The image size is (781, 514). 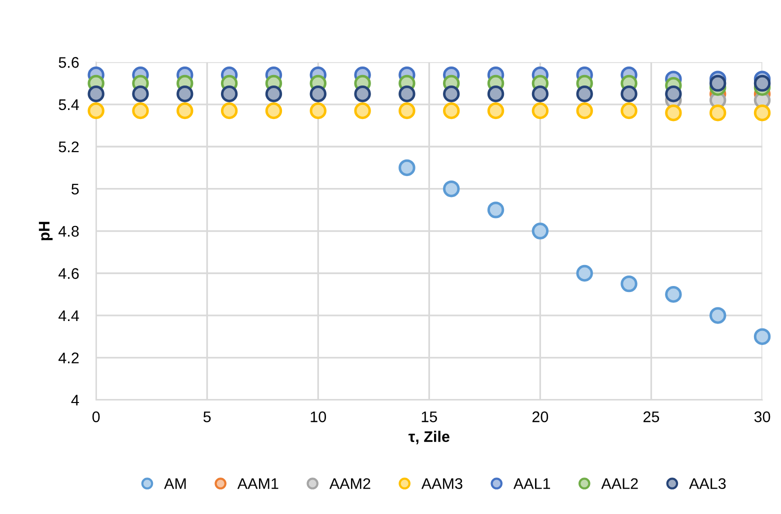 What do you see at coordinates (175, 483) in the screenshot?
I see `legend-label: AM` at bounding box center [175, 483].